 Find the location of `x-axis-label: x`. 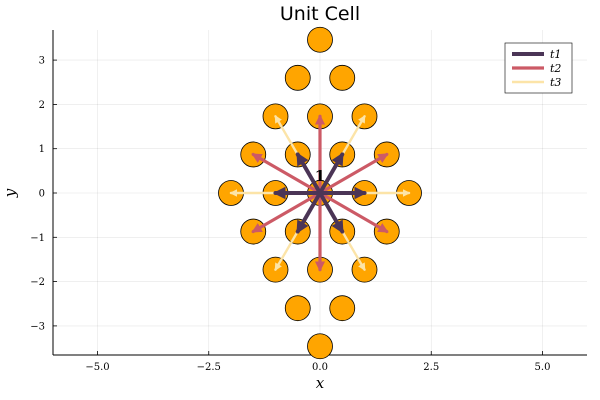

x-axis-label: x is located at coordinates (320, 383).